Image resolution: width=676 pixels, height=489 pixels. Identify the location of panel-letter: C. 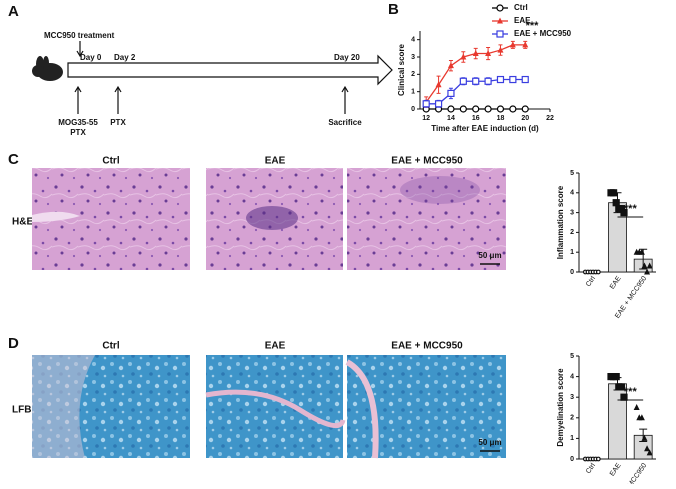
(13, 159).